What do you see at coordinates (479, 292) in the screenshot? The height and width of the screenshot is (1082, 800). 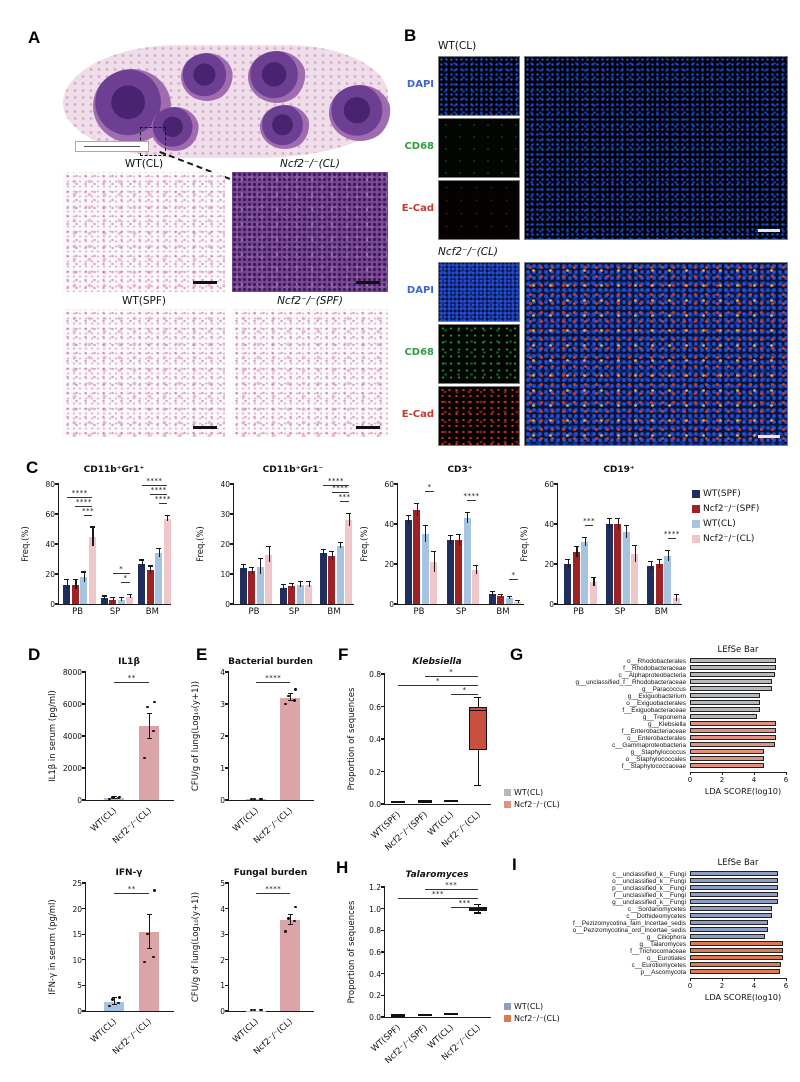 I see `dapi-image-ncf2-cl` at bounding box center [479, 292].